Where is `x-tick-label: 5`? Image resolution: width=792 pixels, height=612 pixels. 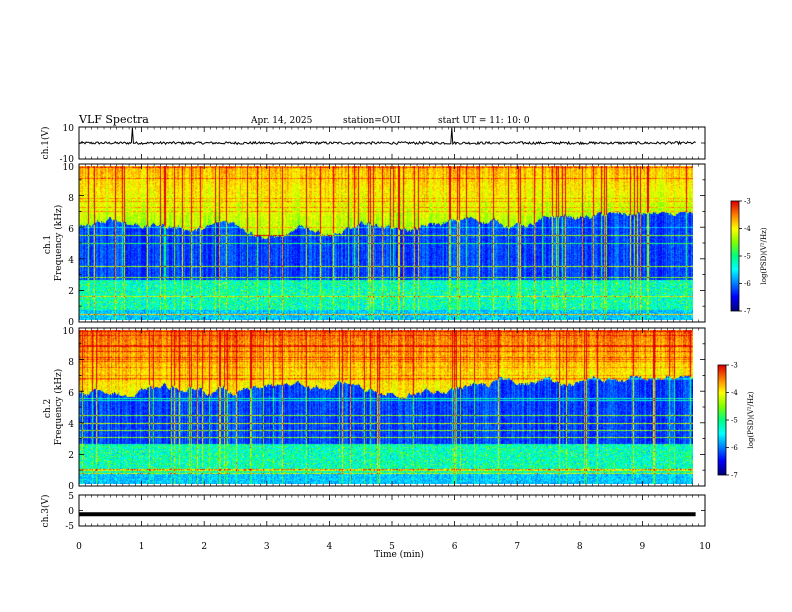
x-tick-label: 5 is located at coordinates (392, 547).